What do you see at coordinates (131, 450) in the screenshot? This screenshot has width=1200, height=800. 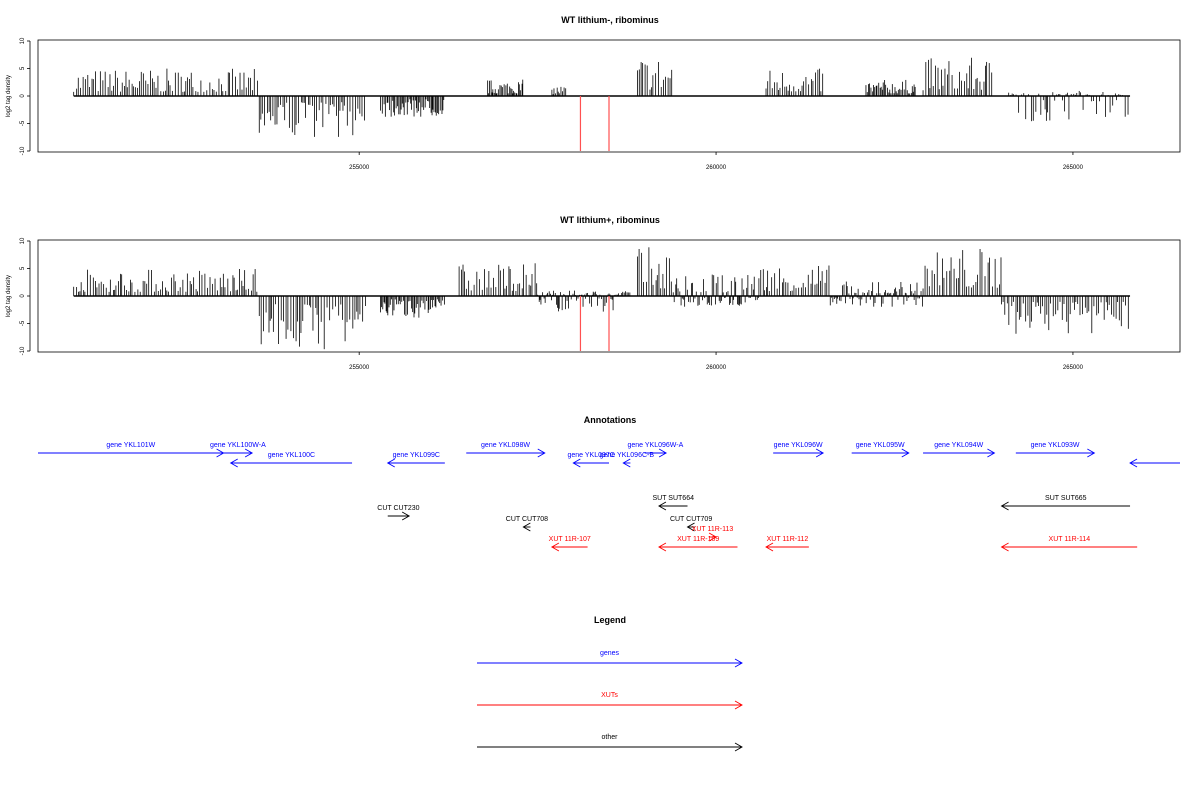 I see `annotation-feature: gene YKL101W` at bounding box center [131, 450].